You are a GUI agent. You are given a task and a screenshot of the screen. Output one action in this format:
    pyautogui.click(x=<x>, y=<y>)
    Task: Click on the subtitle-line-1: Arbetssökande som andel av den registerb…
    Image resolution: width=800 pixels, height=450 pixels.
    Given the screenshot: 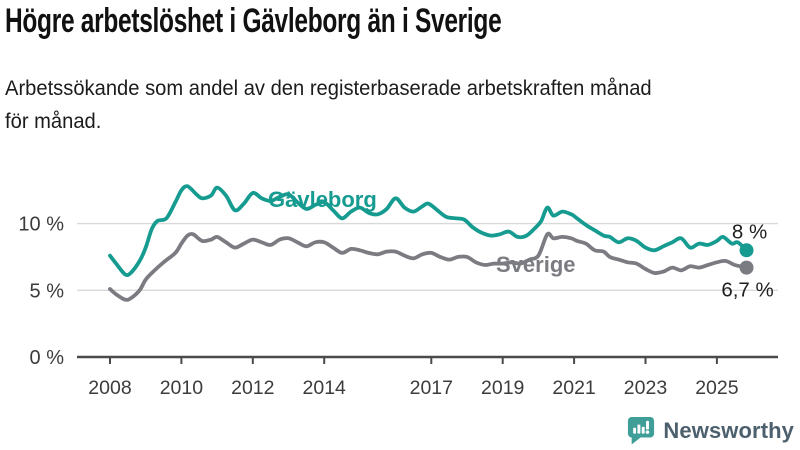 What is the action you would take?
    pyautogui.click(x=328, y=88)
    